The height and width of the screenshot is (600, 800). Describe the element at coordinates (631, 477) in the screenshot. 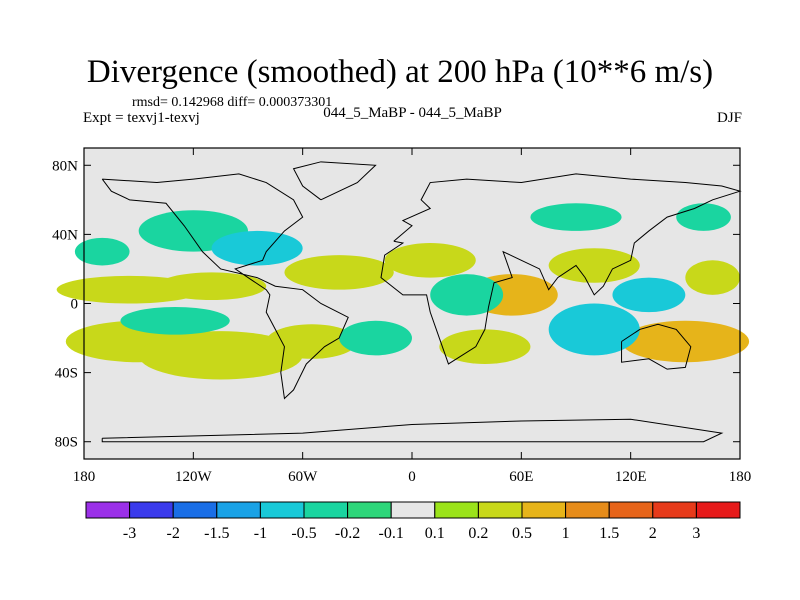

I see `x-tick-label: 120E` at that location.